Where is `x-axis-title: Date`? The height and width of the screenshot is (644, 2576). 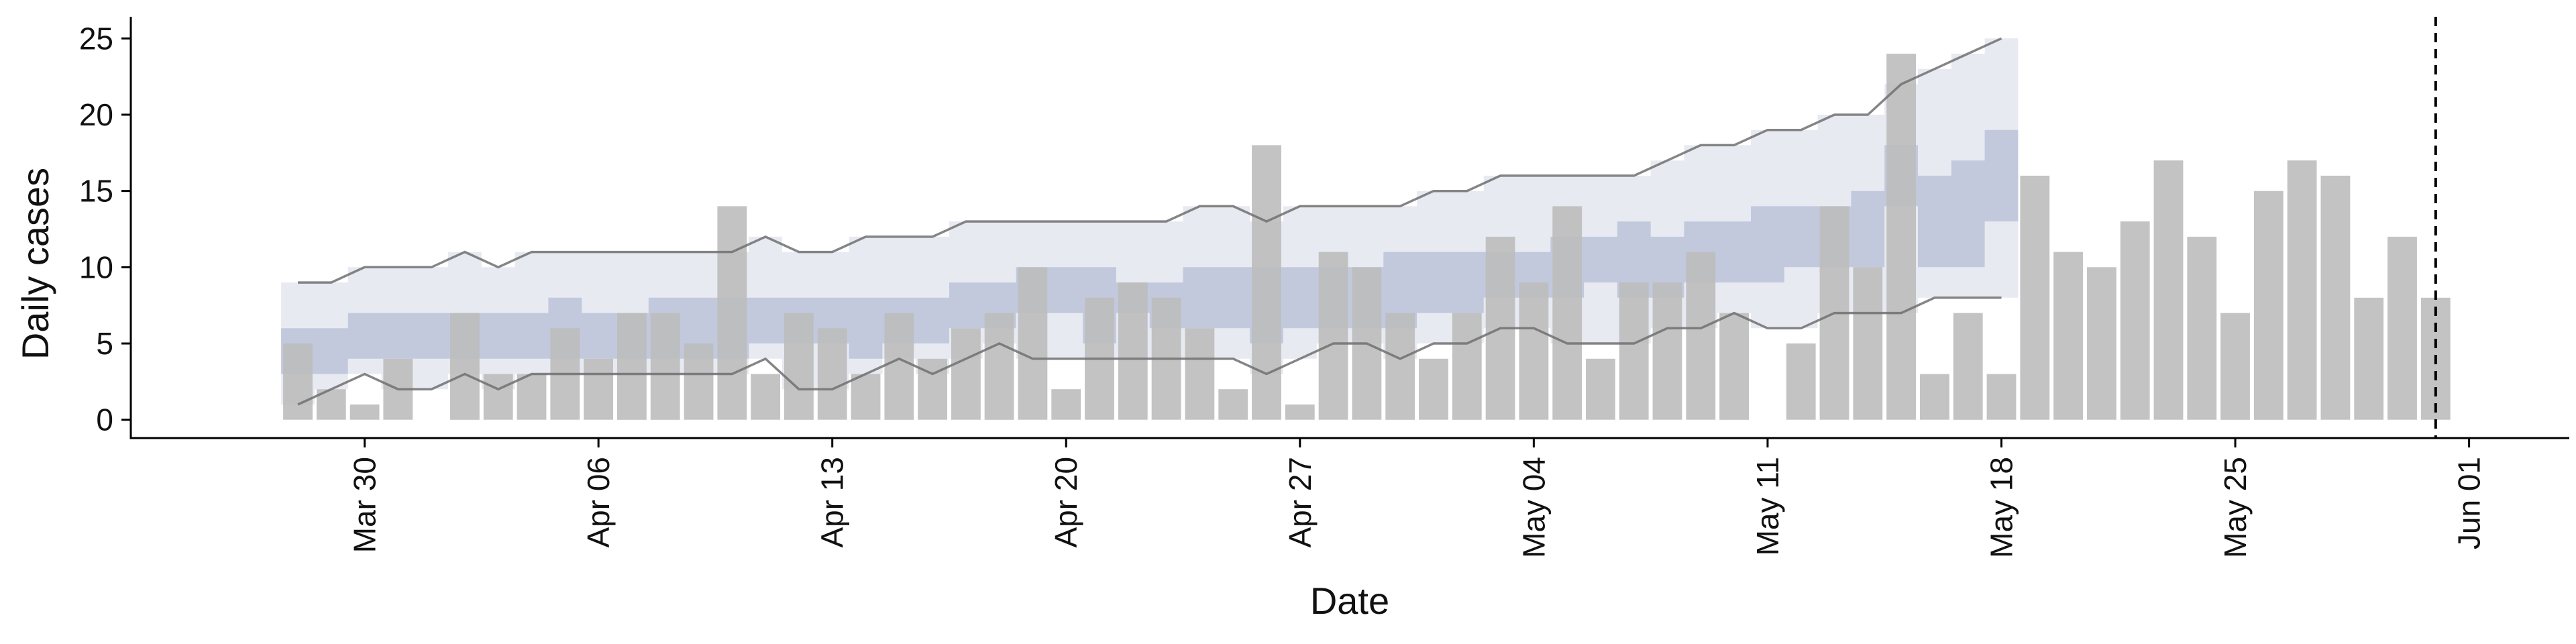 x-axis-title: Date is located at coordinates (1349, 601).